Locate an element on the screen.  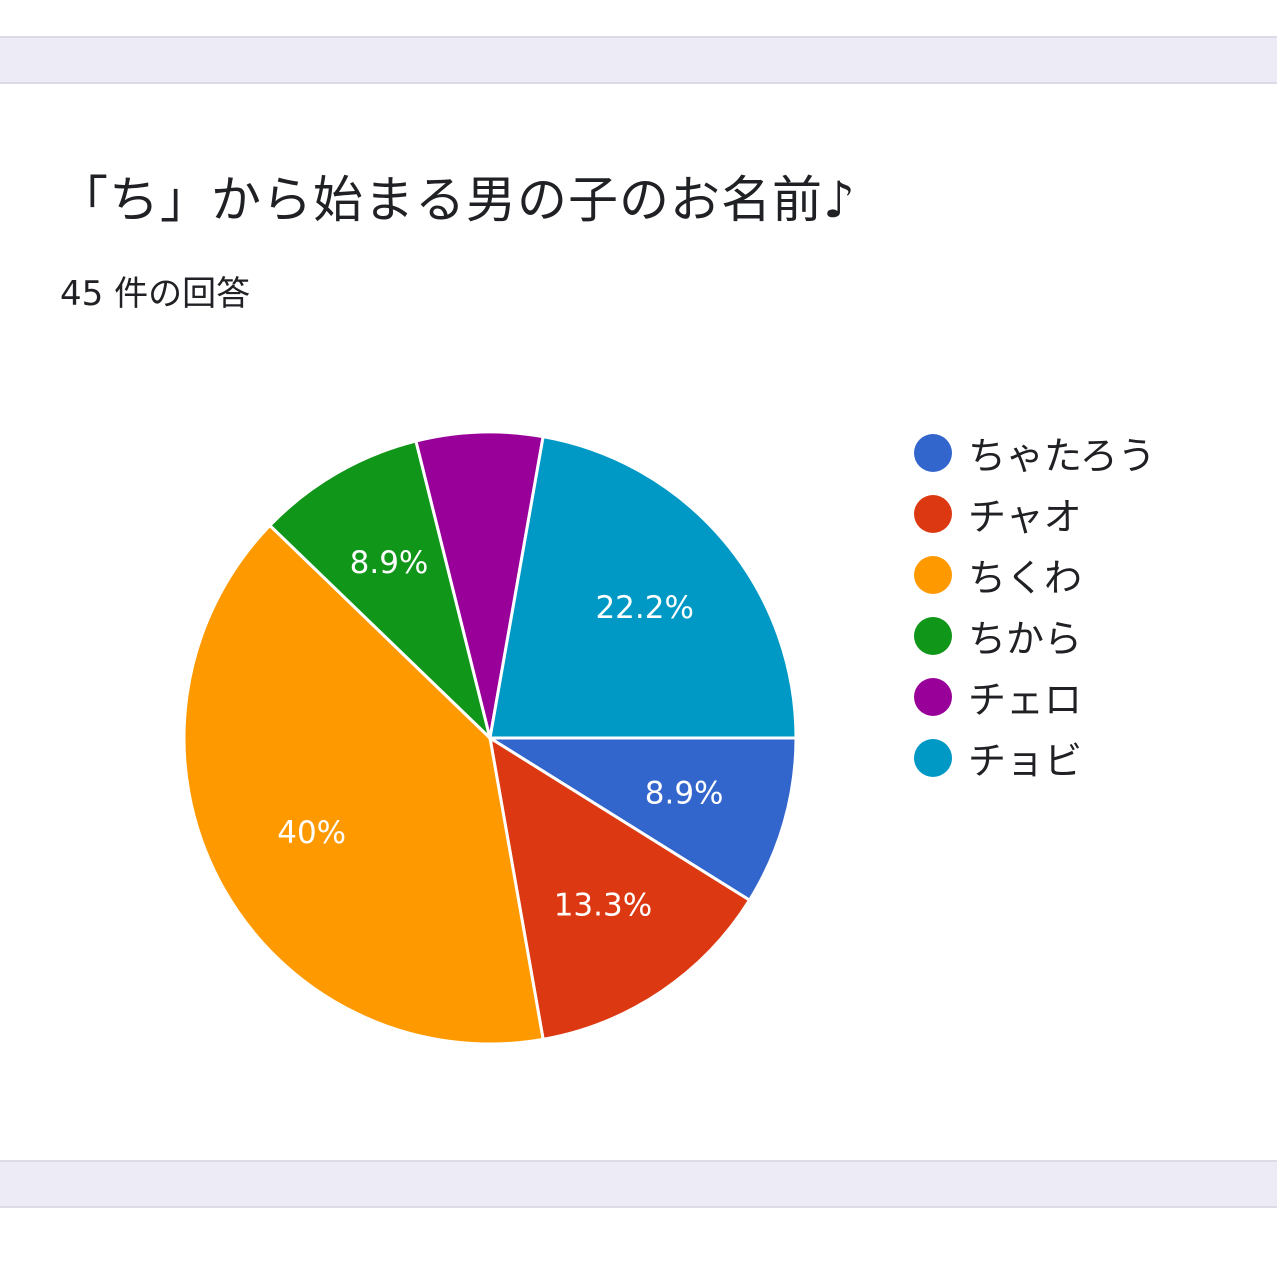
legend-item: ちから is located at coordinates (1035, 635).